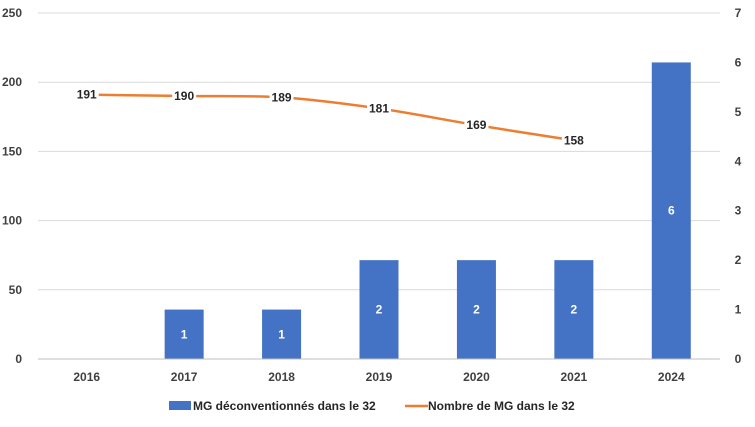  I want to click on line-data-label: 191, so click(87, 95).